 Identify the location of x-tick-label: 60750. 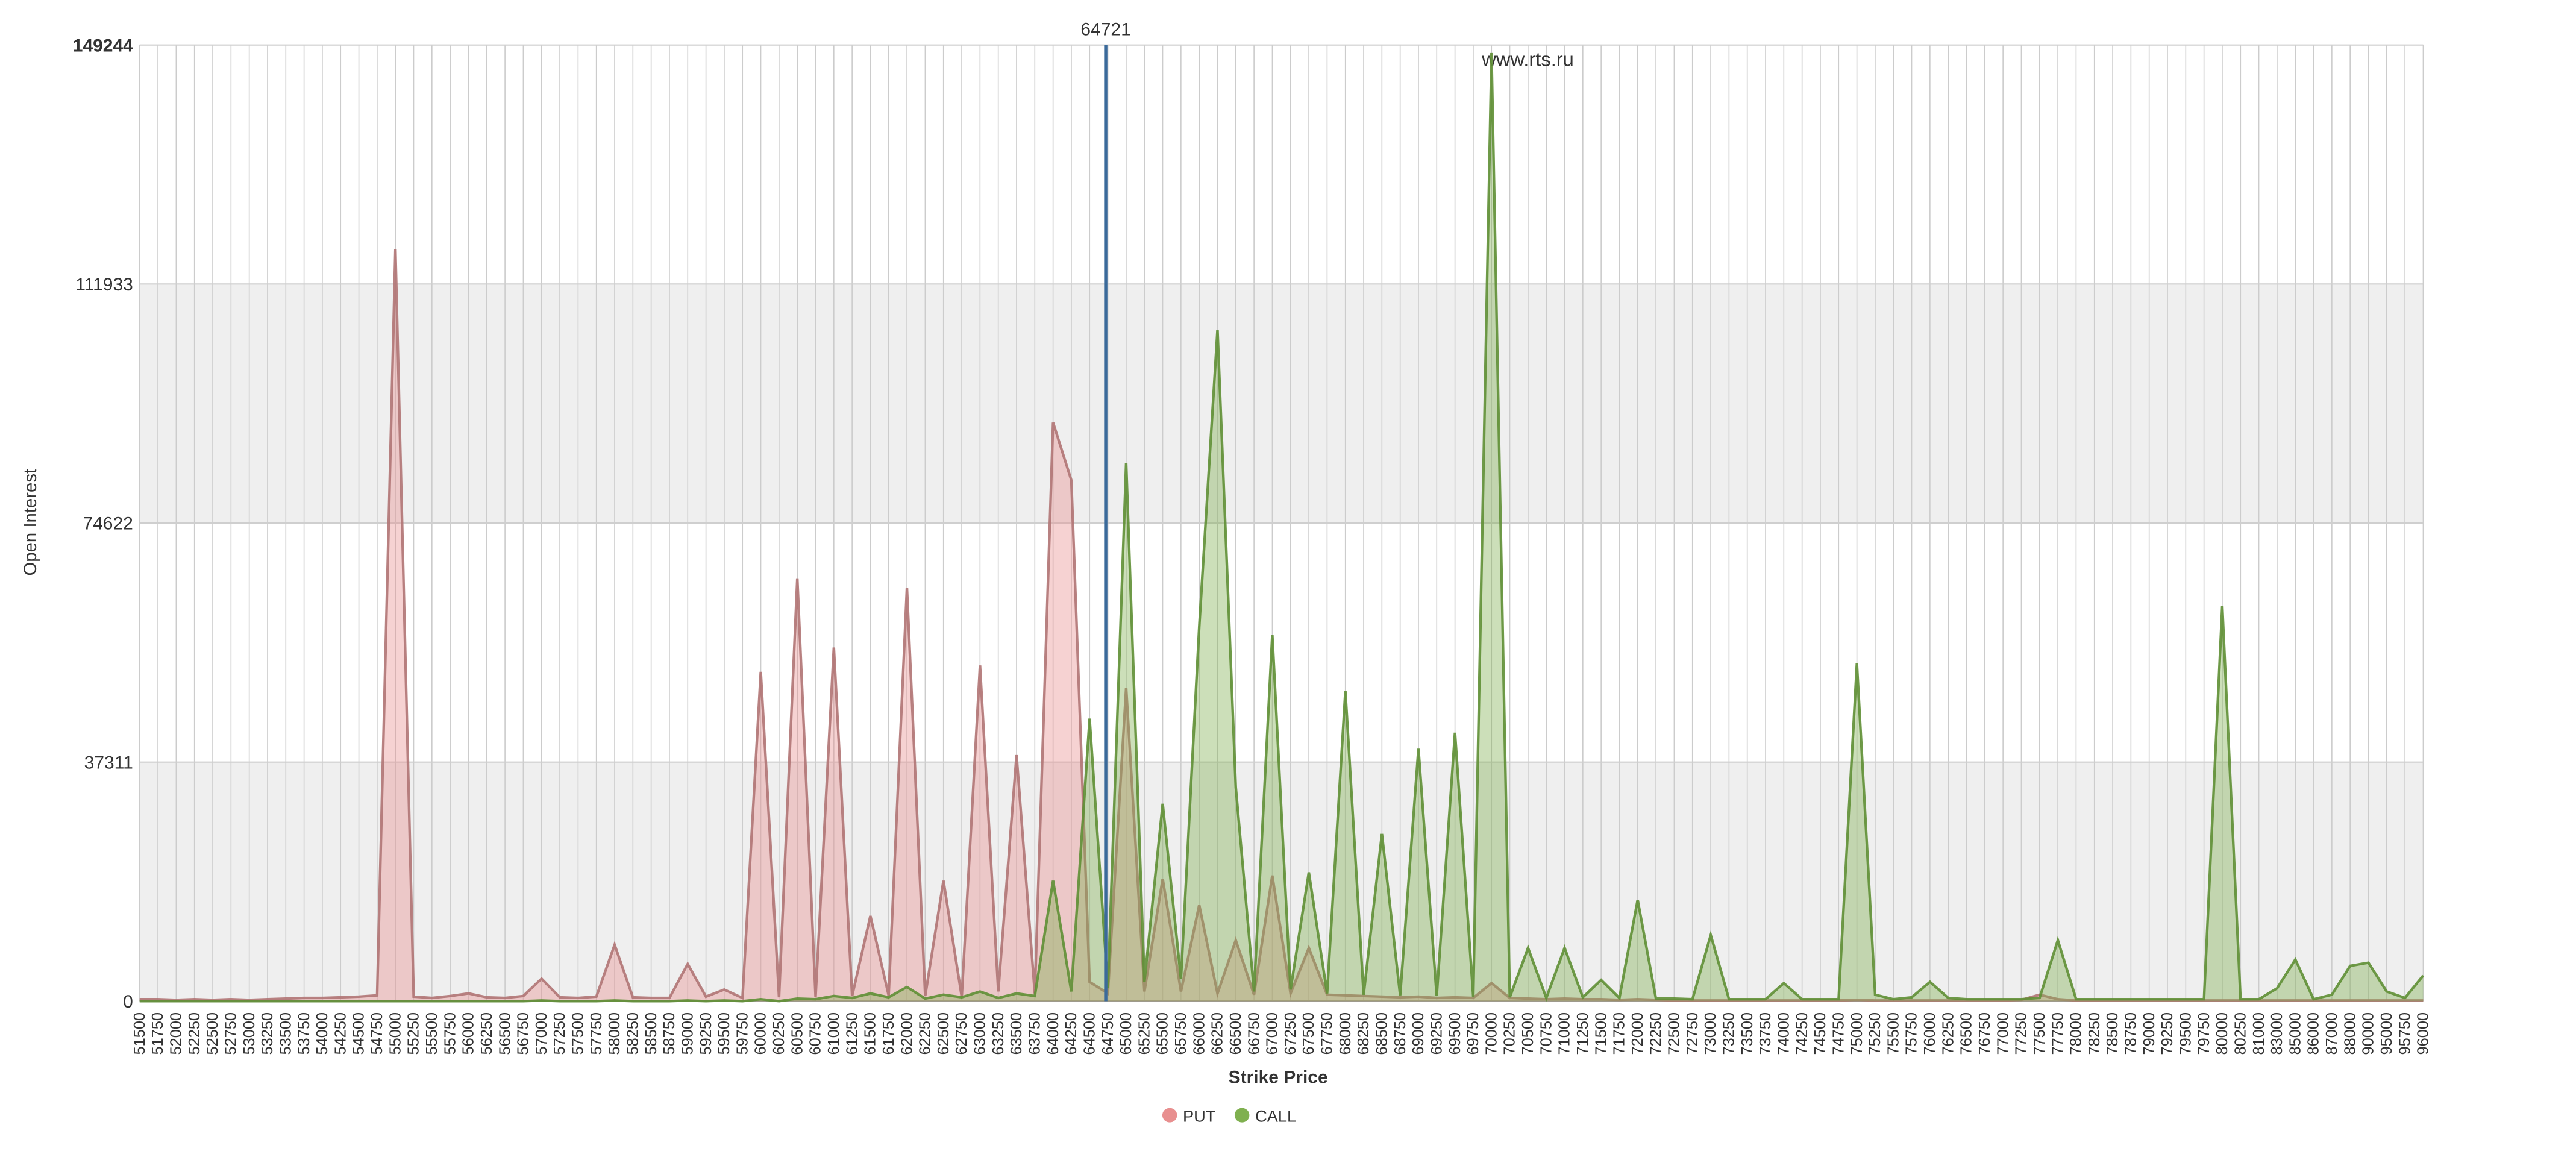
(815, 1034).